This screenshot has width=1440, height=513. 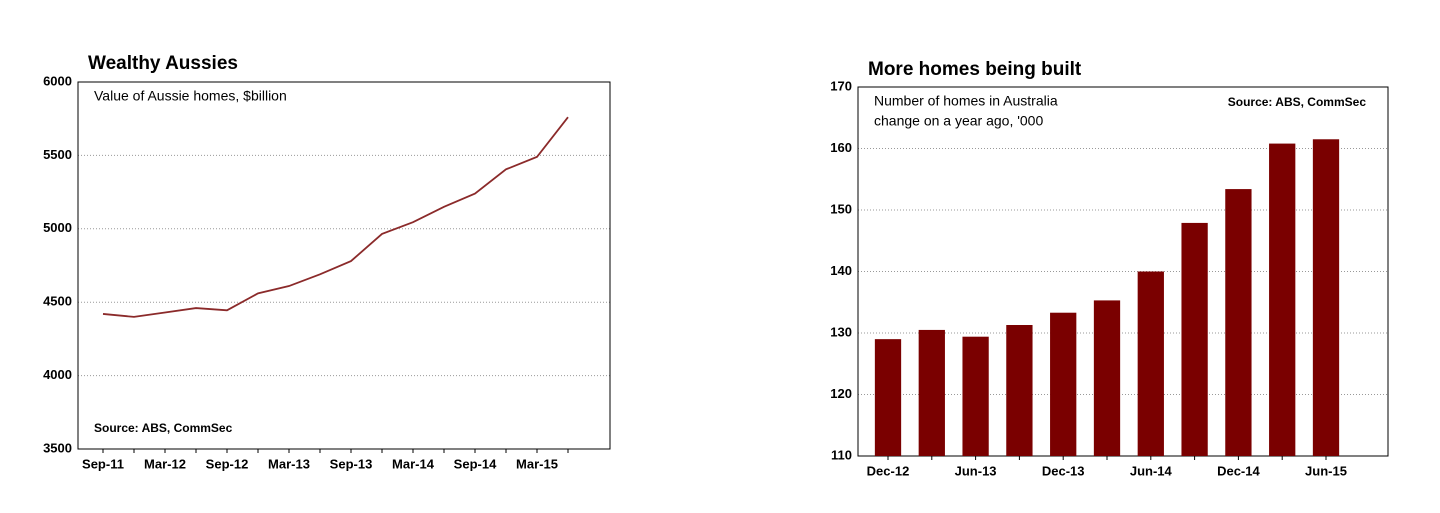 I want to click on y-tick-label: 140, so click(x=841, y=270).